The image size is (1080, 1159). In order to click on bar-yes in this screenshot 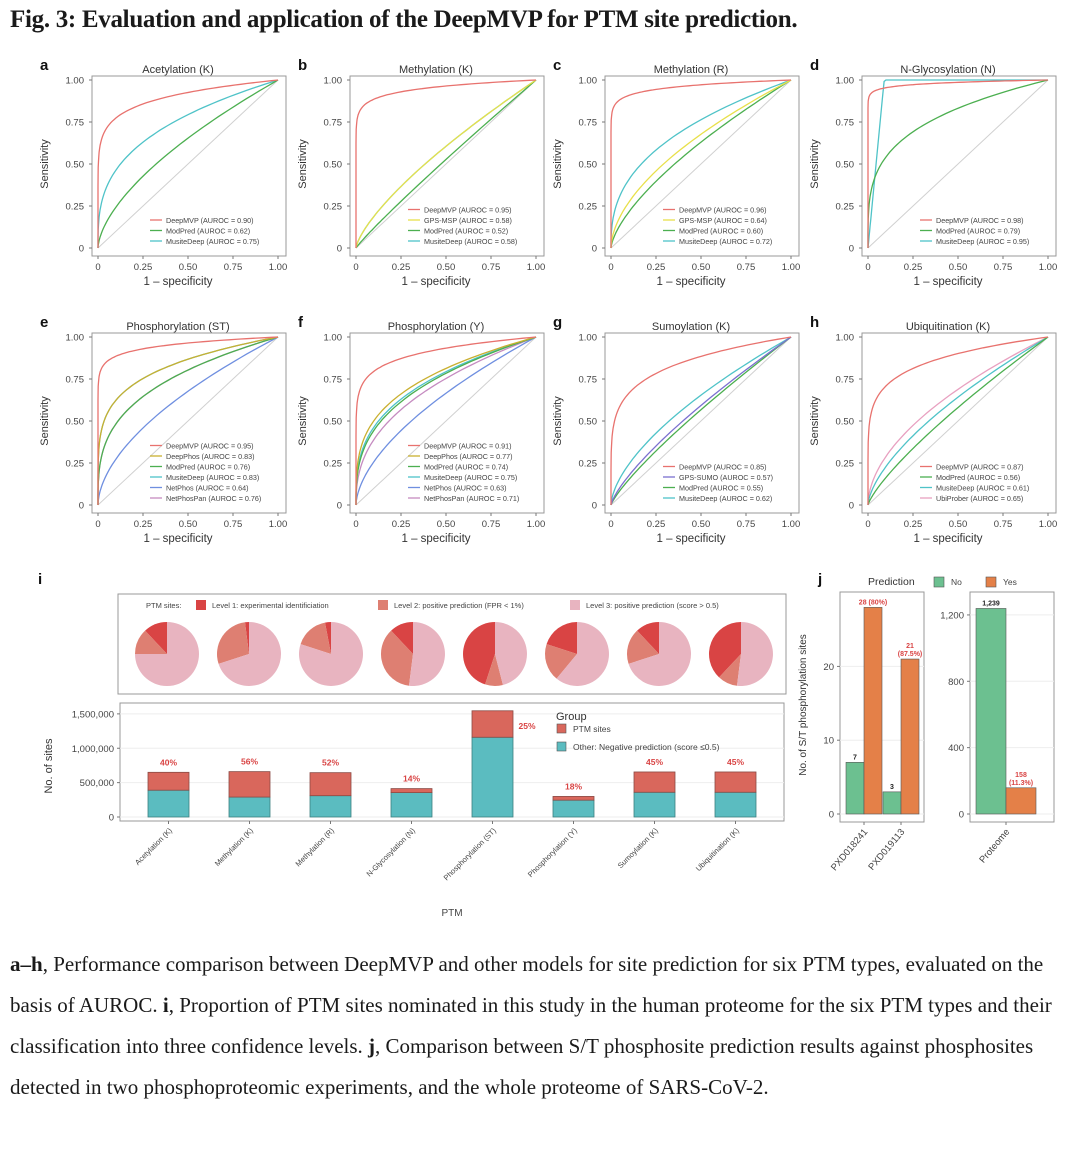, I will do `click(910, 736)`.